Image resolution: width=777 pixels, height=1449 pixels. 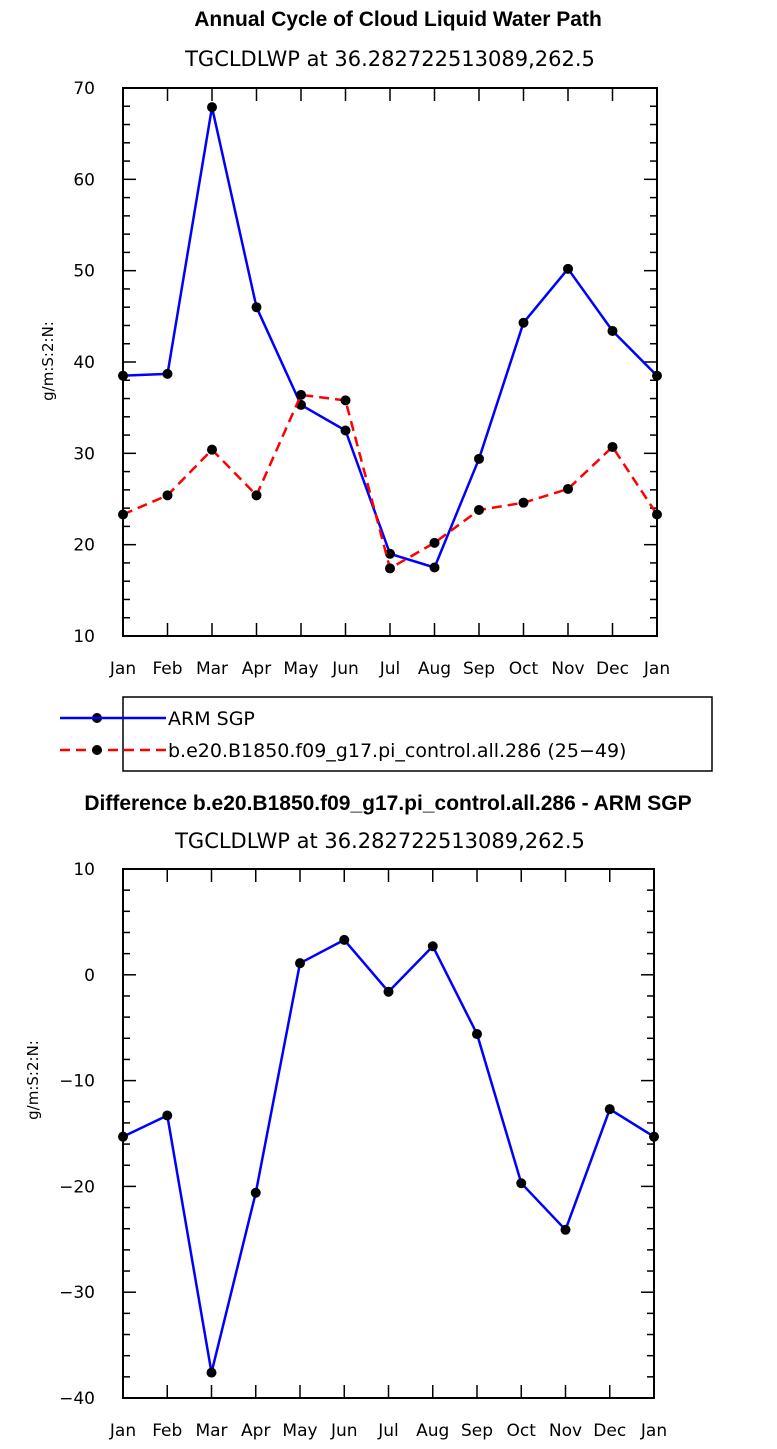 What do you see at coordinates (255, 1431) in the screenshot?
I see `chart2-xtick-label: Apr` at bounding box center [255, 1431].